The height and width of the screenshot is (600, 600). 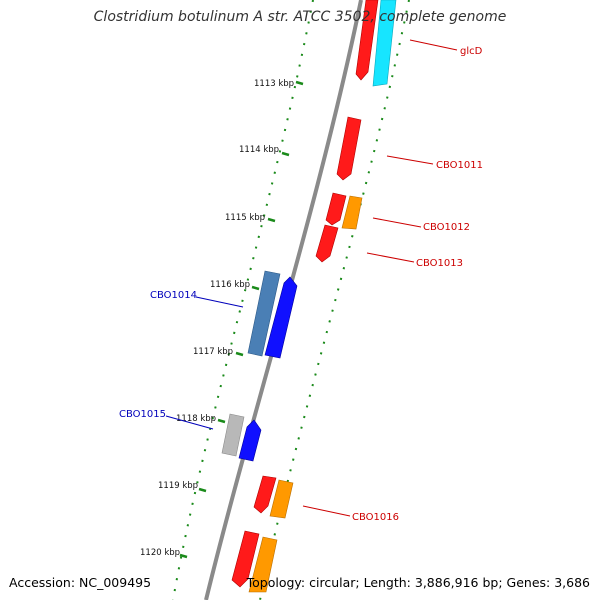 I want to click on gene-arrow-red-cbo1013, so click(x=327, y=243).